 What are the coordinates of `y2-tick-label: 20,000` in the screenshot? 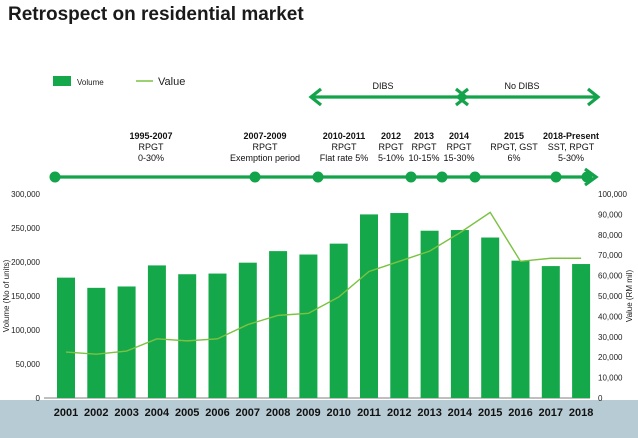 It's located at (610, 357).